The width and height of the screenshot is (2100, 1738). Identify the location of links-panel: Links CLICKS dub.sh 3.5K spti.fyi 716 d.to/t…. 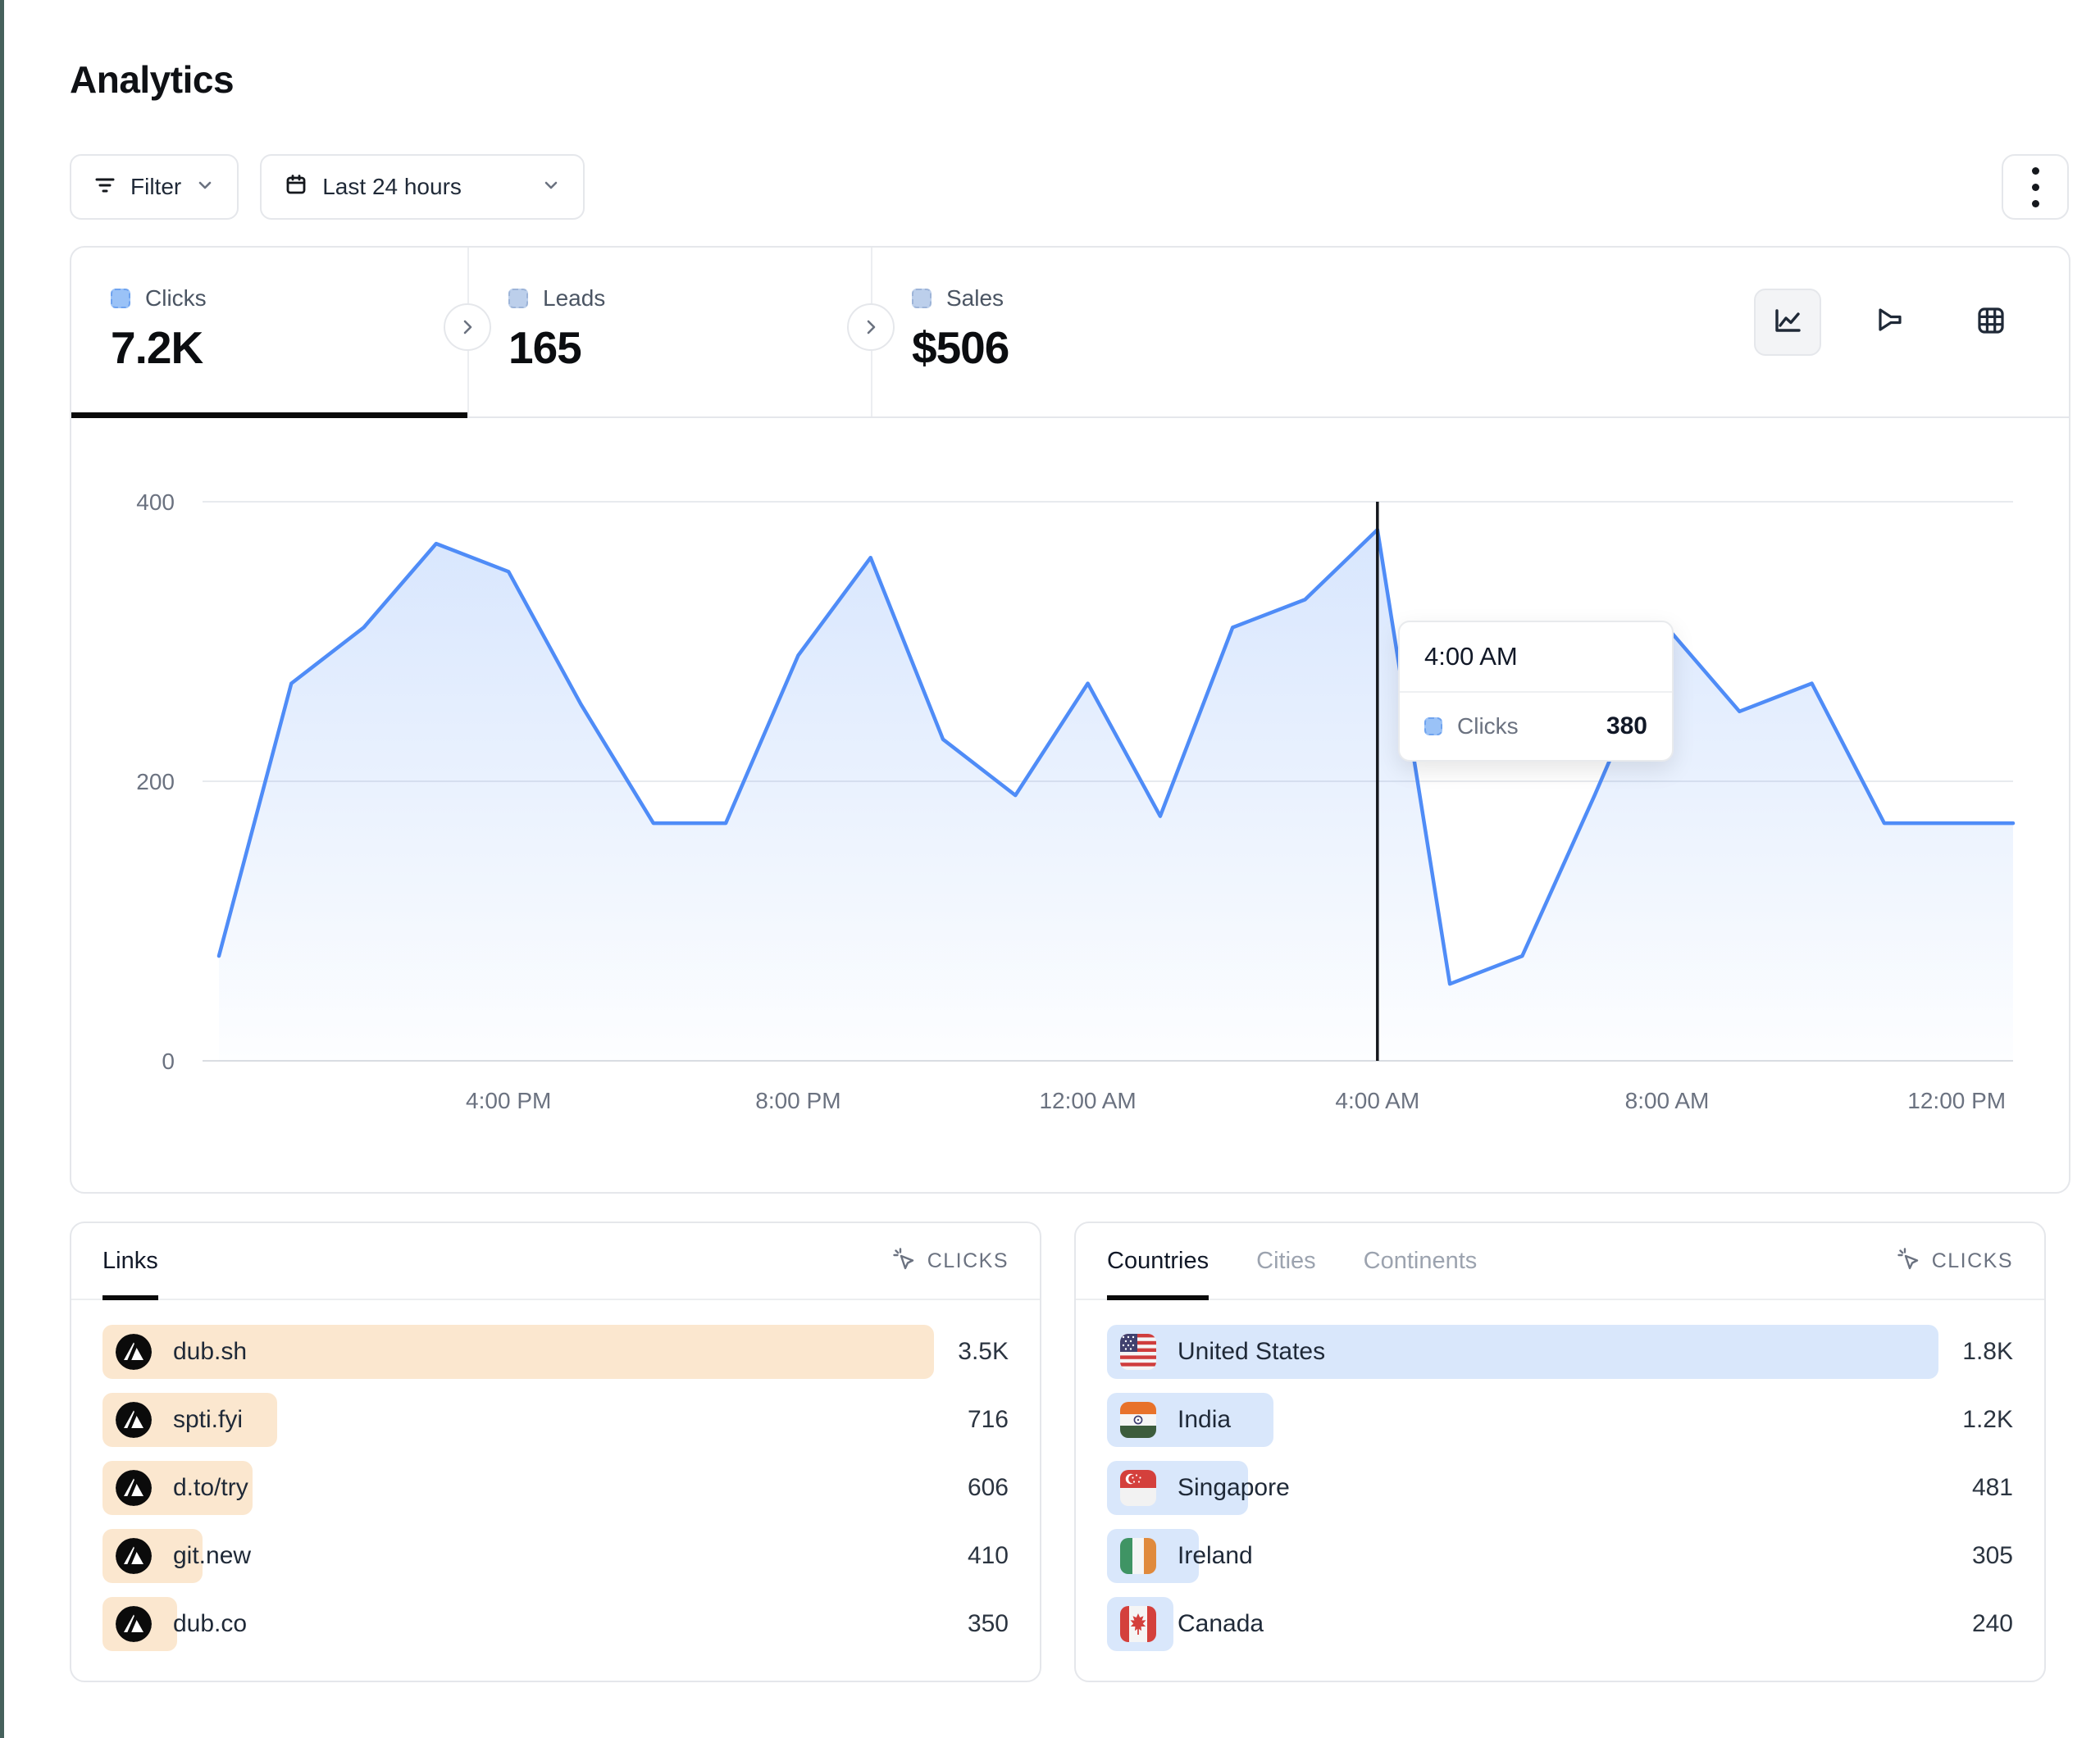
(555, 1452).